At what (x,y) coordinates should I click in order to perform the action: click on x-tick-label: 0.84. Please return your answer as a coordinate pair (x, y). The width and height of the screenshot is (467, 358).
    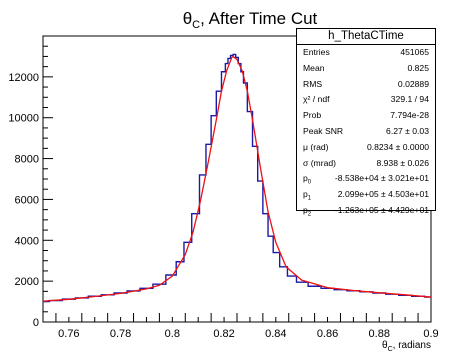
    Looking at the image, I should click on (275, 334).